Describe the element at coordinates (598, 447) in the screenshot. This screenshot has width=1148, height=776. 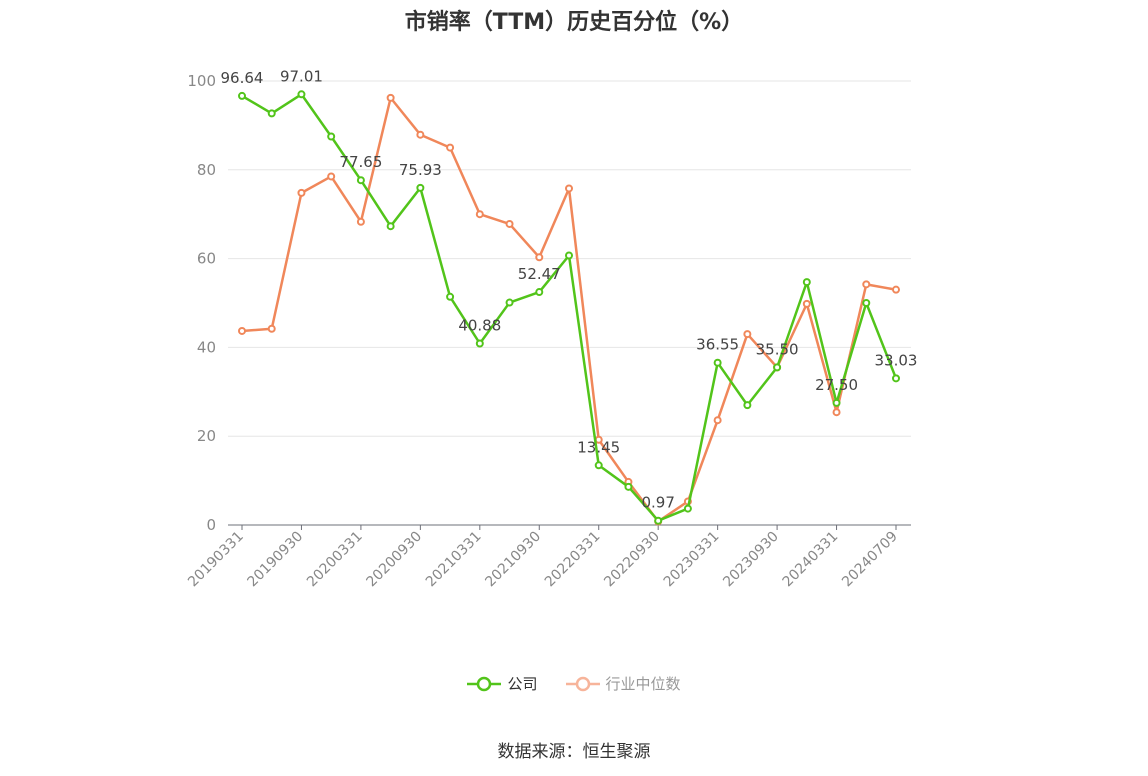
I see `data-label: 13.45` at that location.